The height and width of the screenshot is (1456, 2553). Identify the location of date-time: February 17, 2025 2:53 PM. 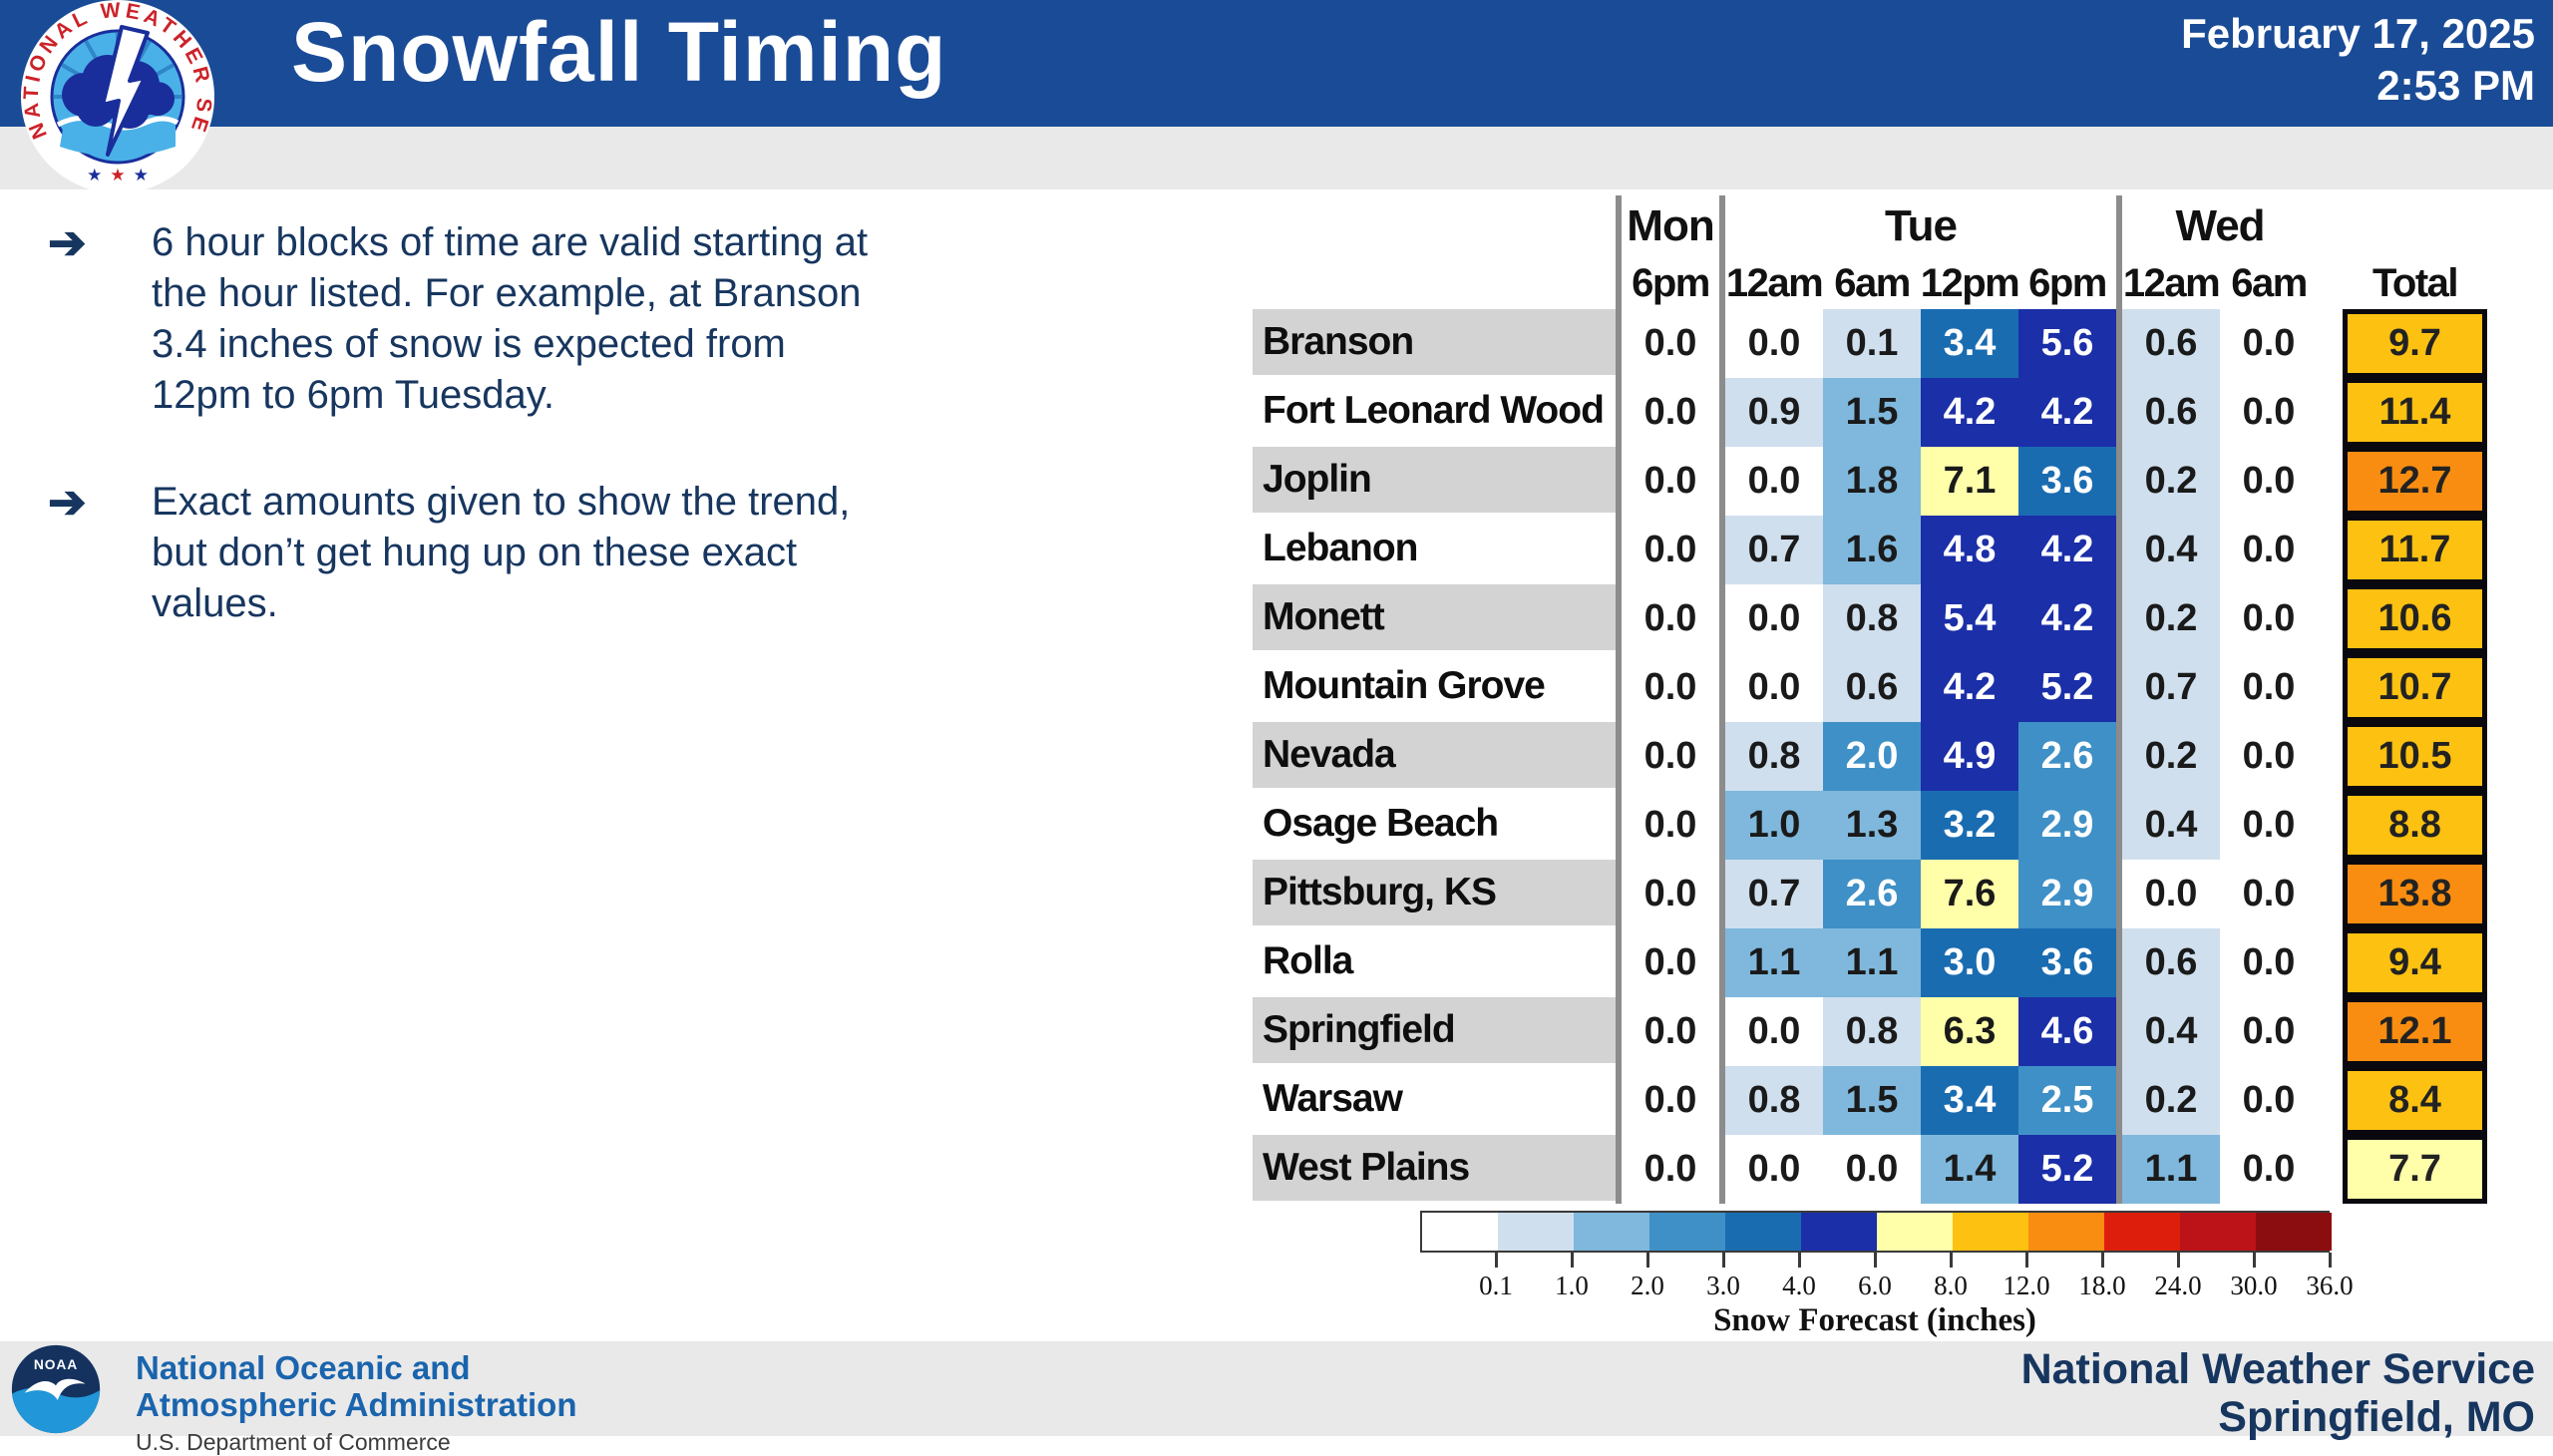
(2358, 60).